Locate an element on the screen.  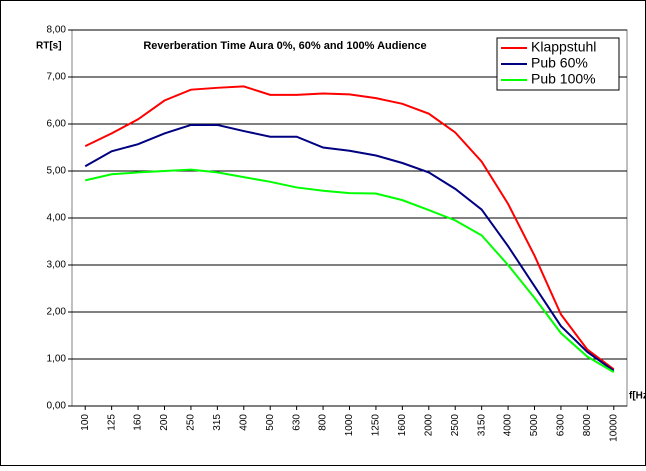
x-tick-label: 500 is located at coordinates (270, 422).